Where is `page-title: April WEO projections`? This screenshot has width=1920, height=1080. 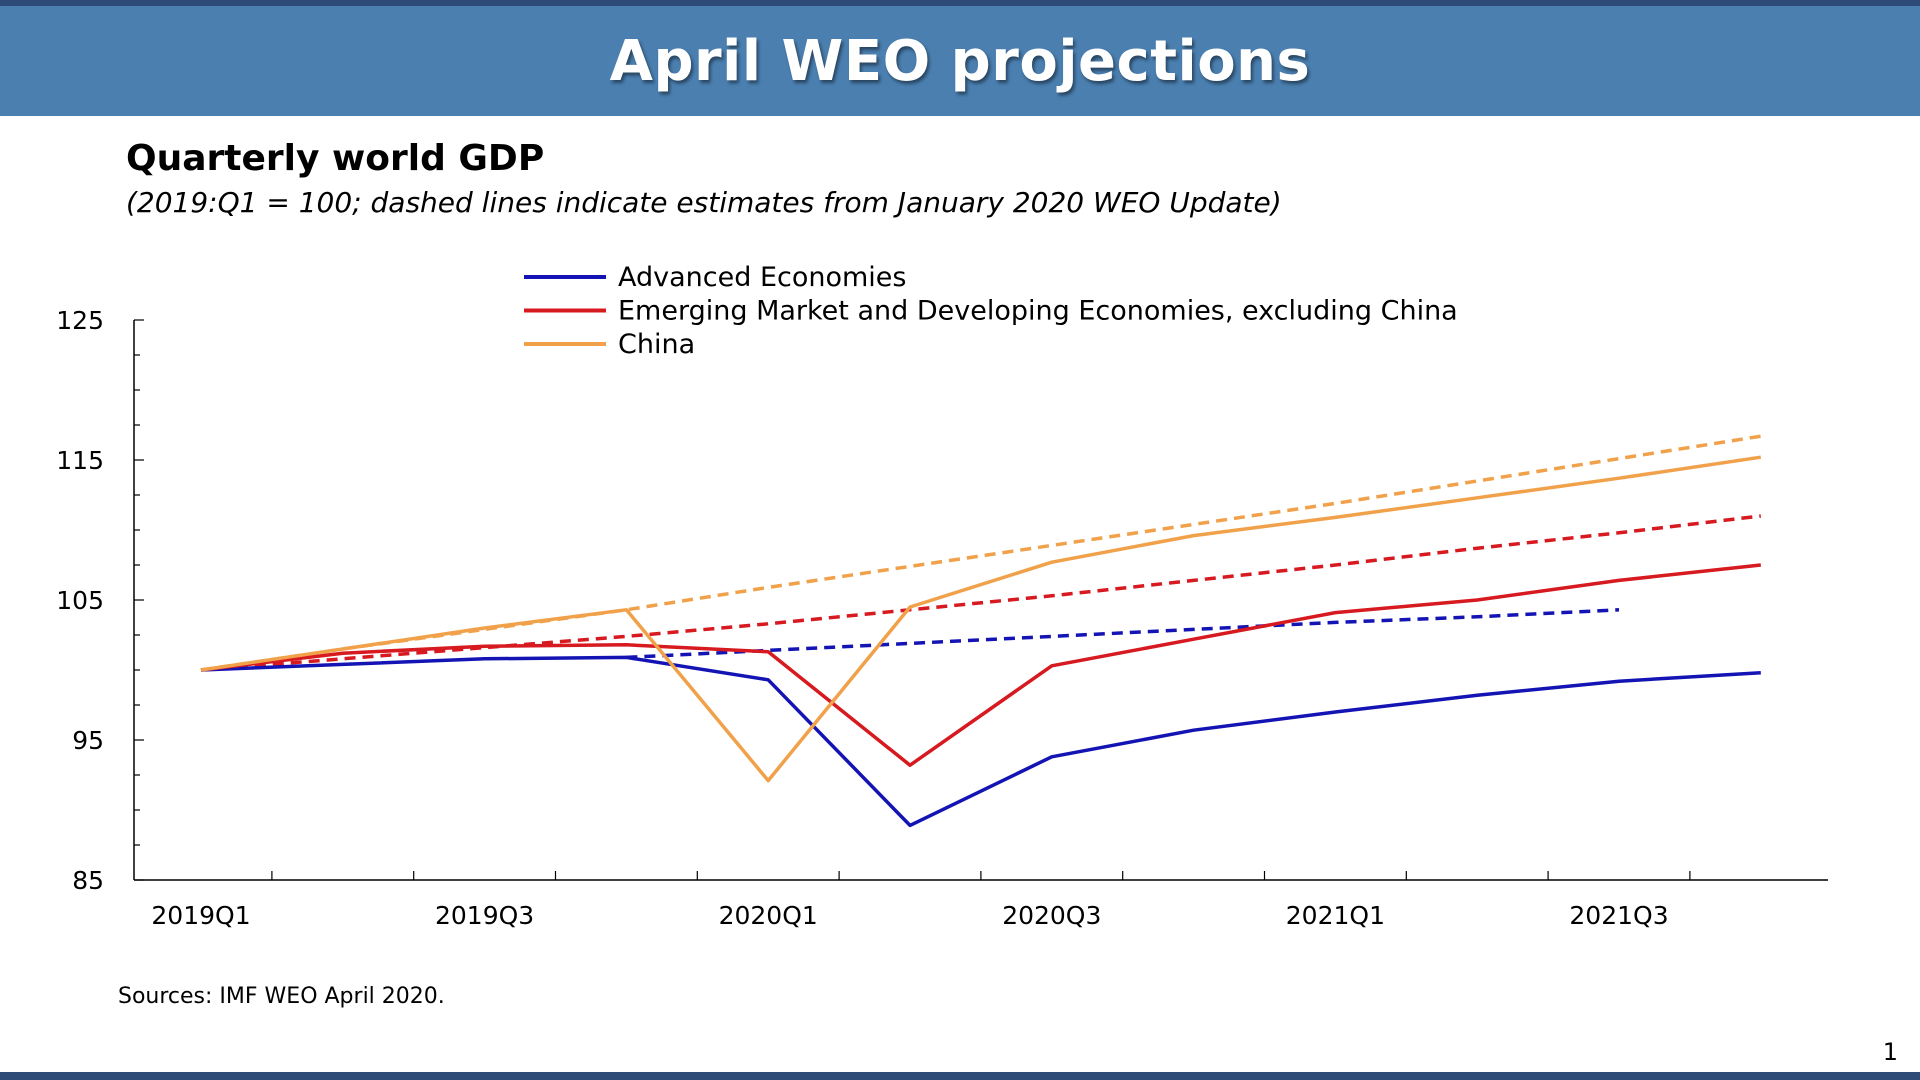
page-title: April WEO projections is located at coordinates (960, 61).